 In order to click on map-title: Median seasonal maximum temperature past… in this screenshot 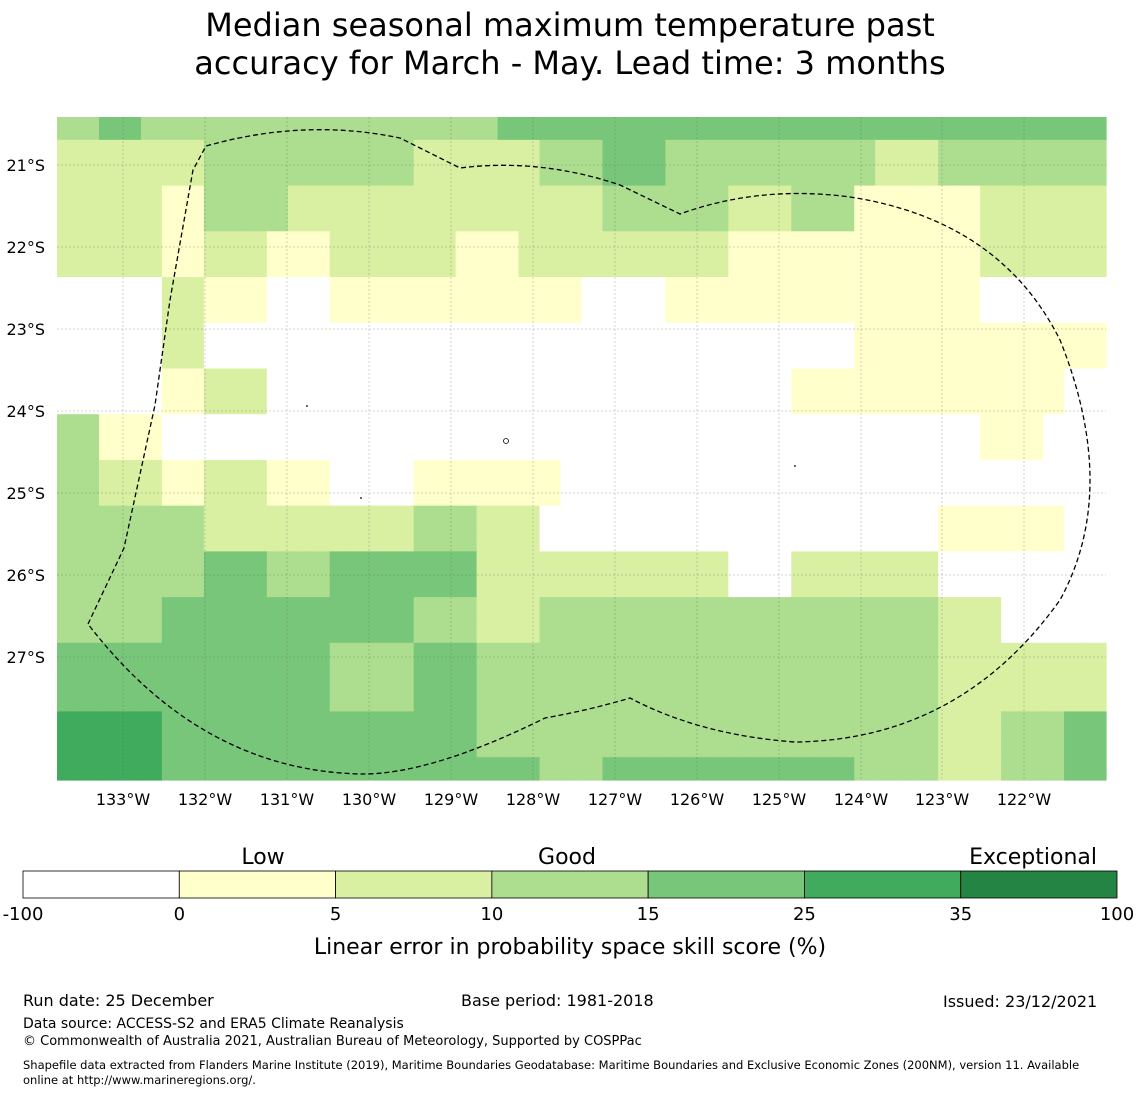, I will do `click(570, 44)`.